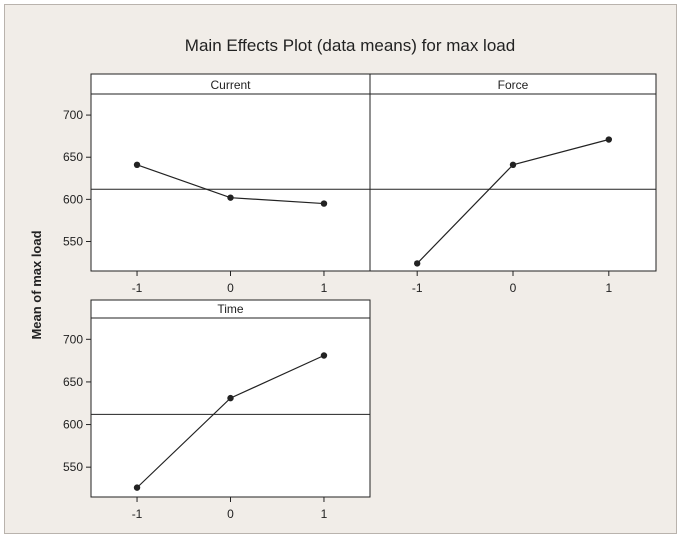  What do you see at coordinates (36, 284) in the screenshot?
I see `y-axis-label: Mean of max load` at bounding box center [36, 284].